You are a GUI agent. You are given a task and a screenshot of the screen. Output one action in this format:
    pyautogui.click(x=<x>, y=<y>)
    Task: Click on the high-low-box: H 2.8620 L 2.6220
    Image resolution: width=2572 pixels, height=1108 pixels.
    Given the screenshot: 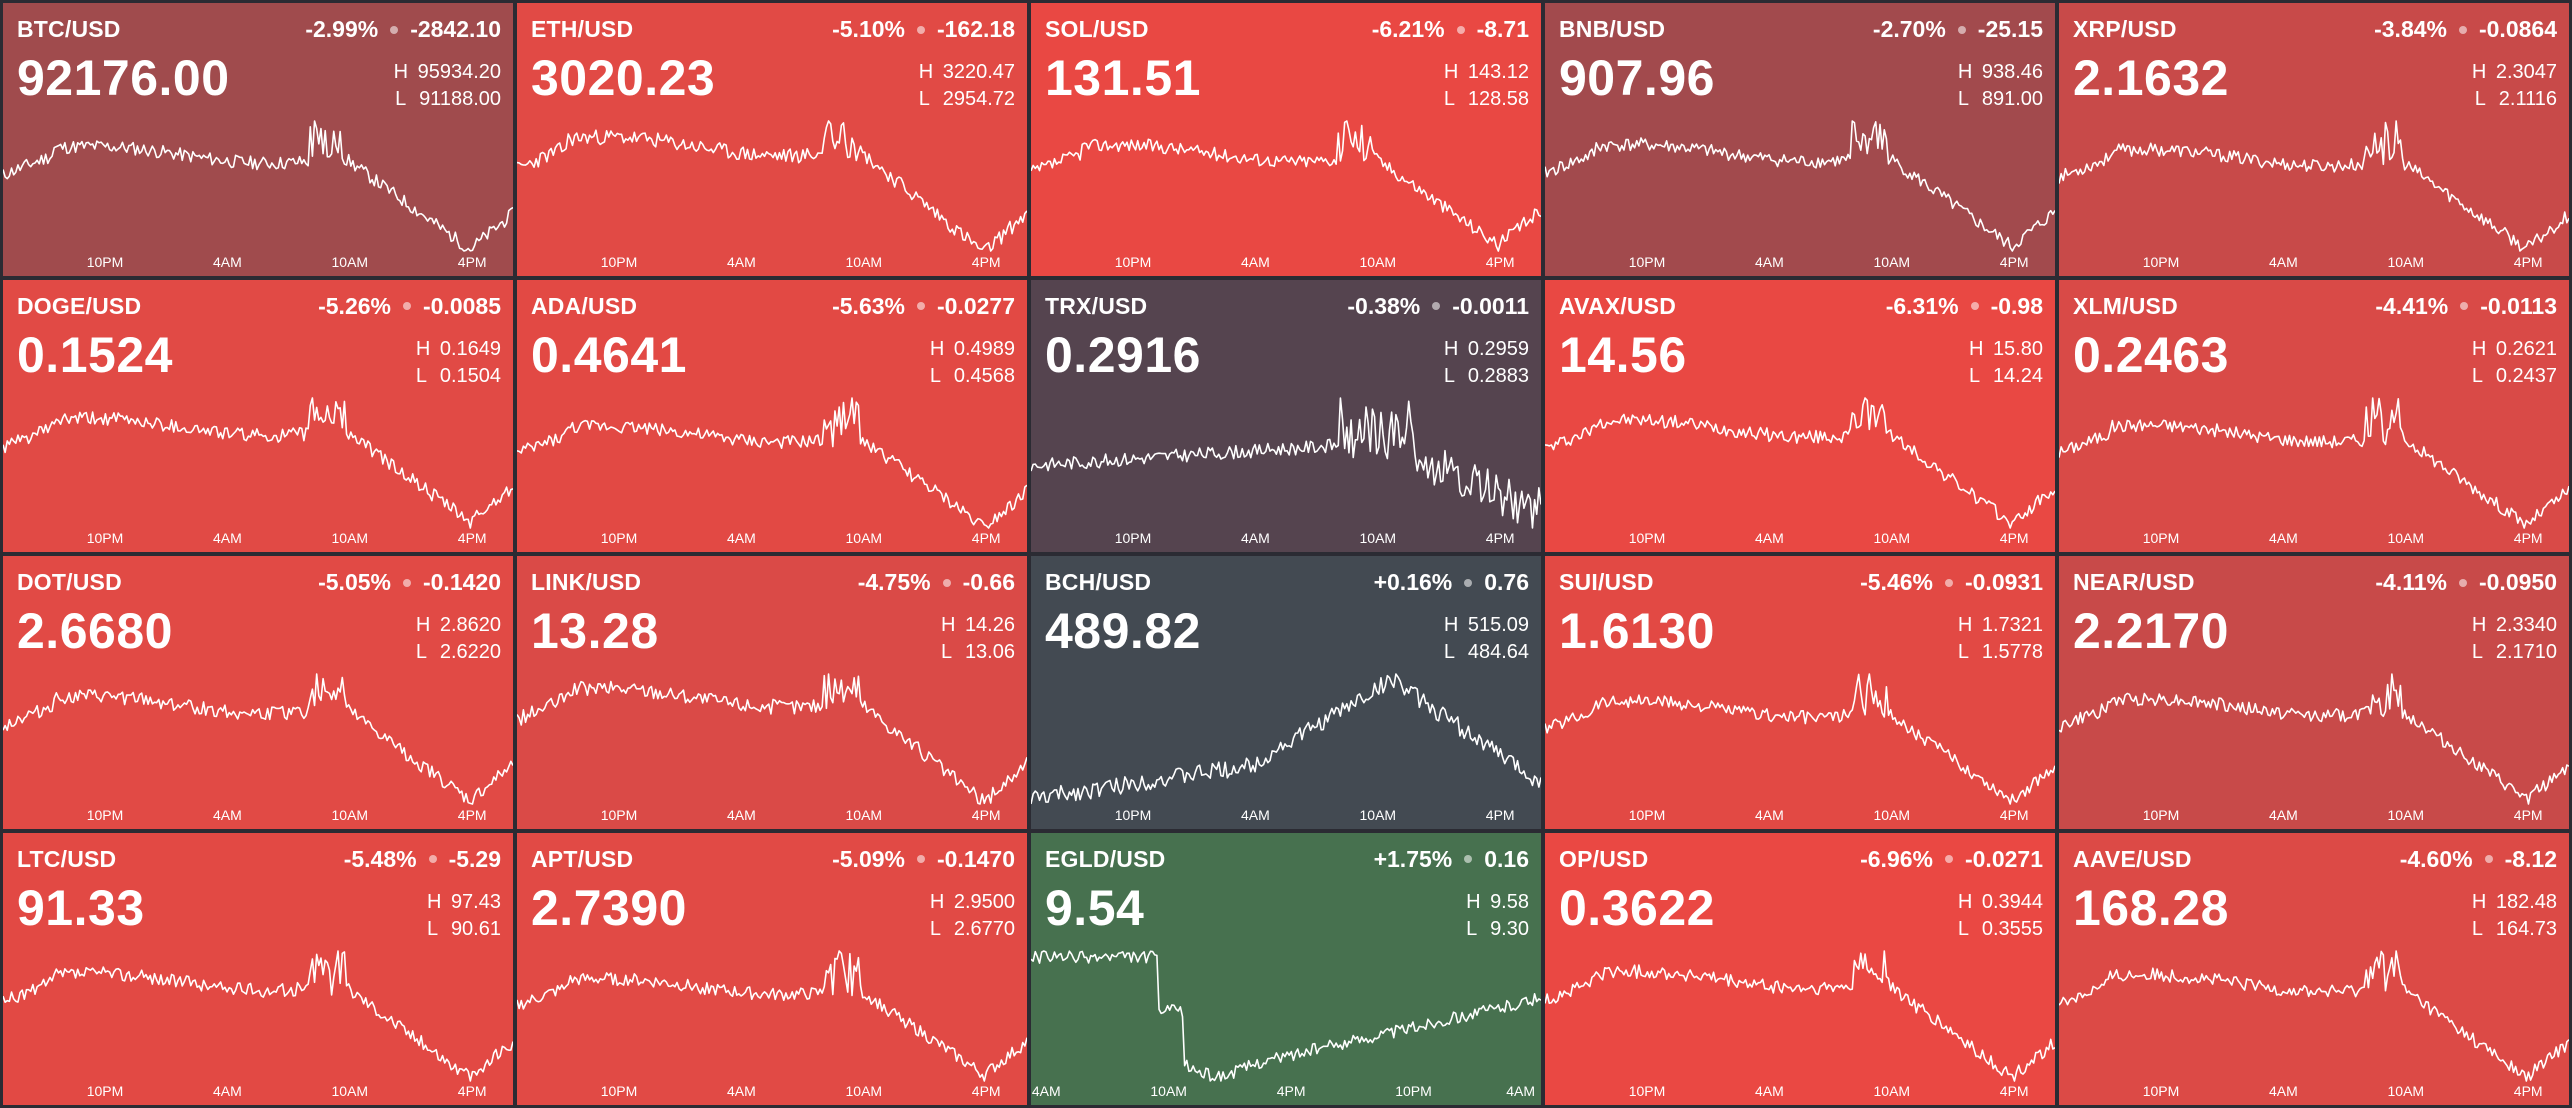 What is the action you would take?
    pyautogui.click(x=458, y=639)
    